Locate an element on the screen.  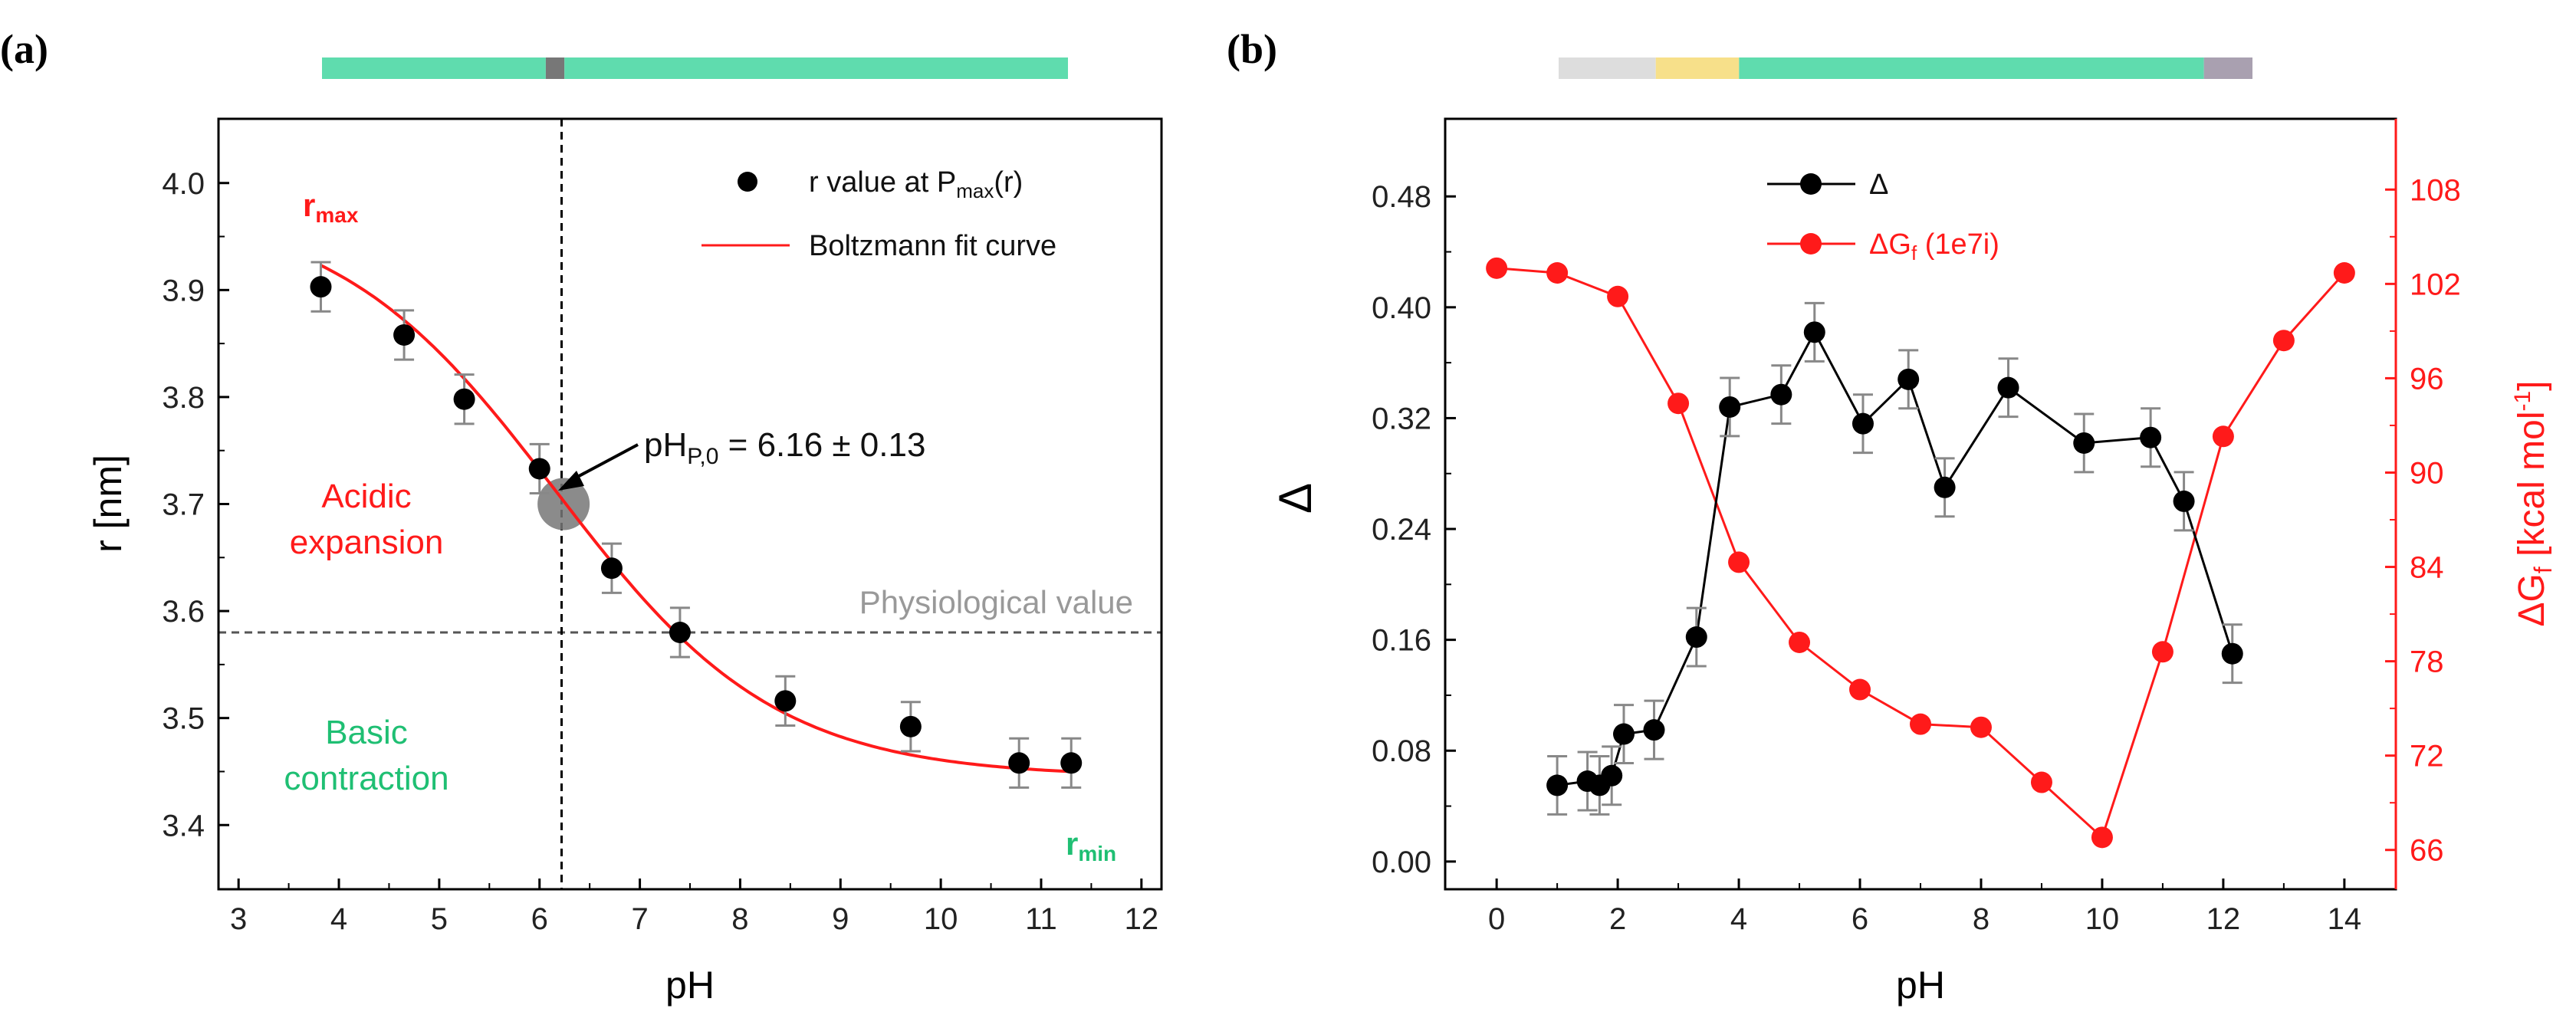
panel-b-y-axis-title: Δ is located at coordinates (1296, 498).